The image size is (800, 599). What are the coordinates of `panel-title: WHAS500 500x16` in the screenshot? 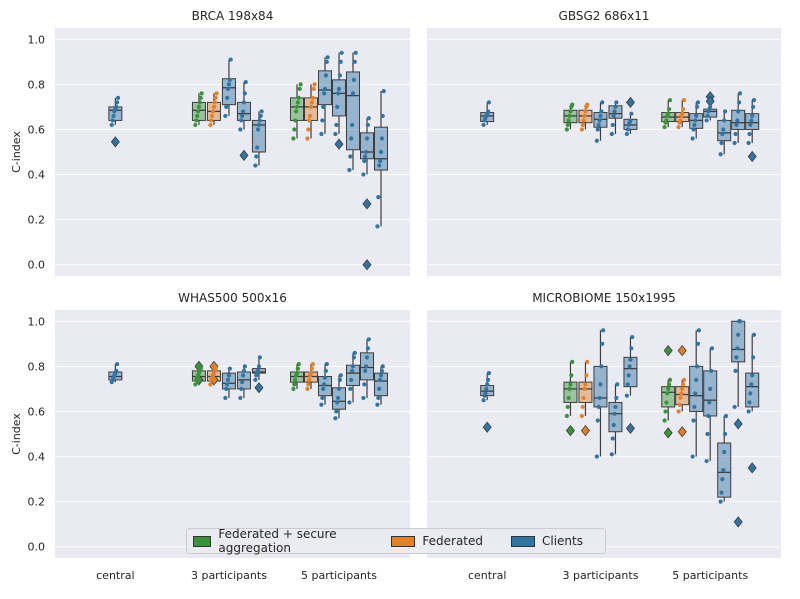 It's located at (232, 298).